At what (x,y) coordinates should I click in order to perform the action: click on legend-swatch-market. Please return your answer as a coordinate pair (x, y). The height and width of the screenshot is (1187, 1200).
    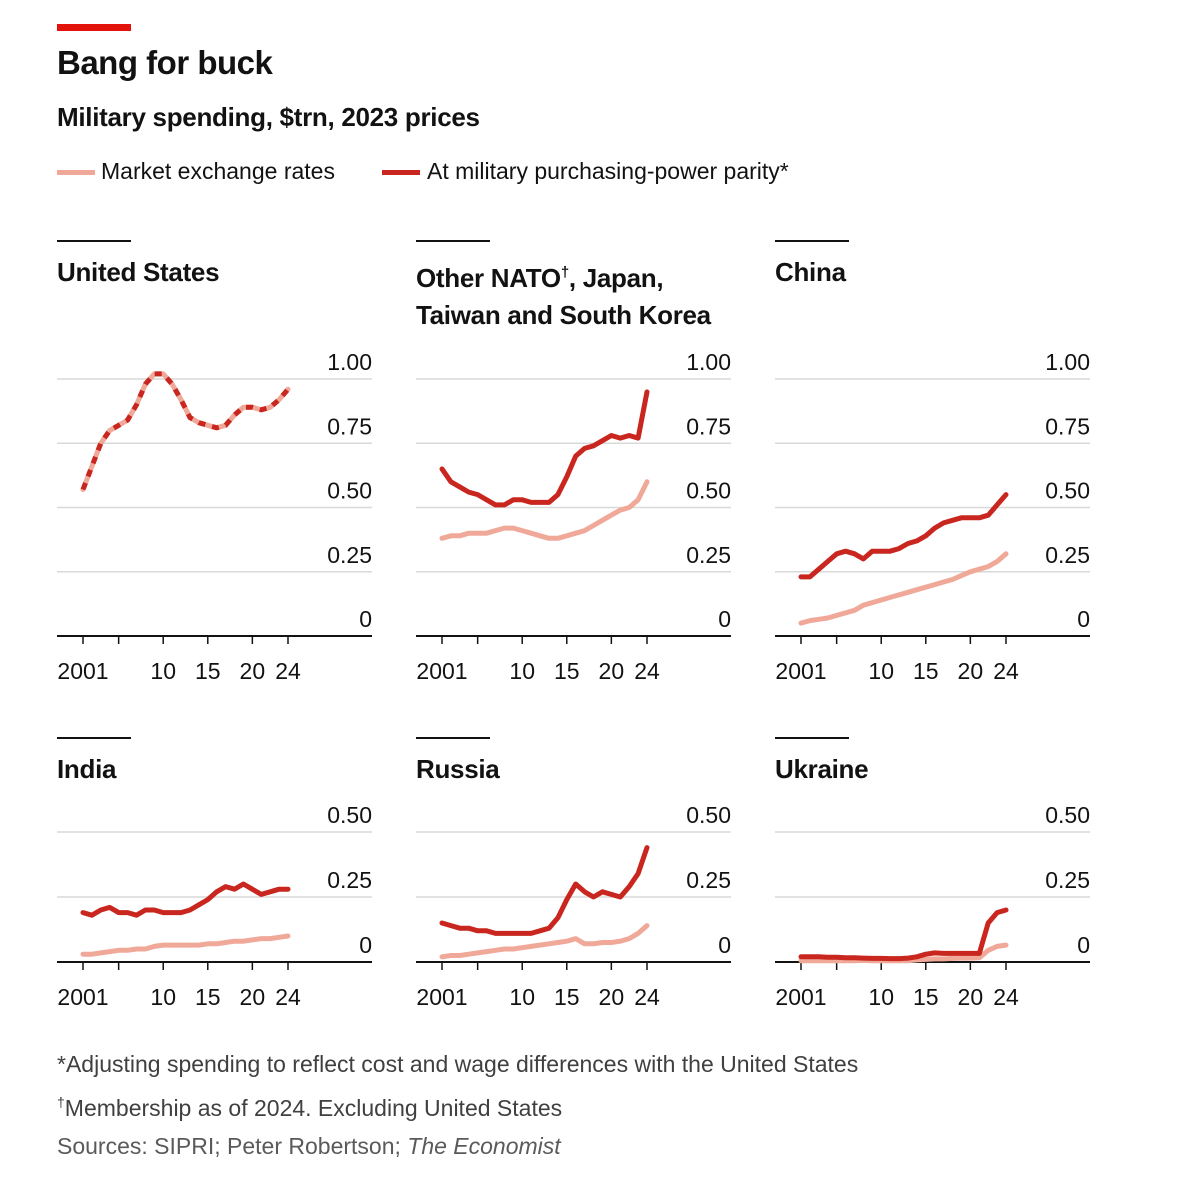
    Looking at the image, I should click on (76, 172).